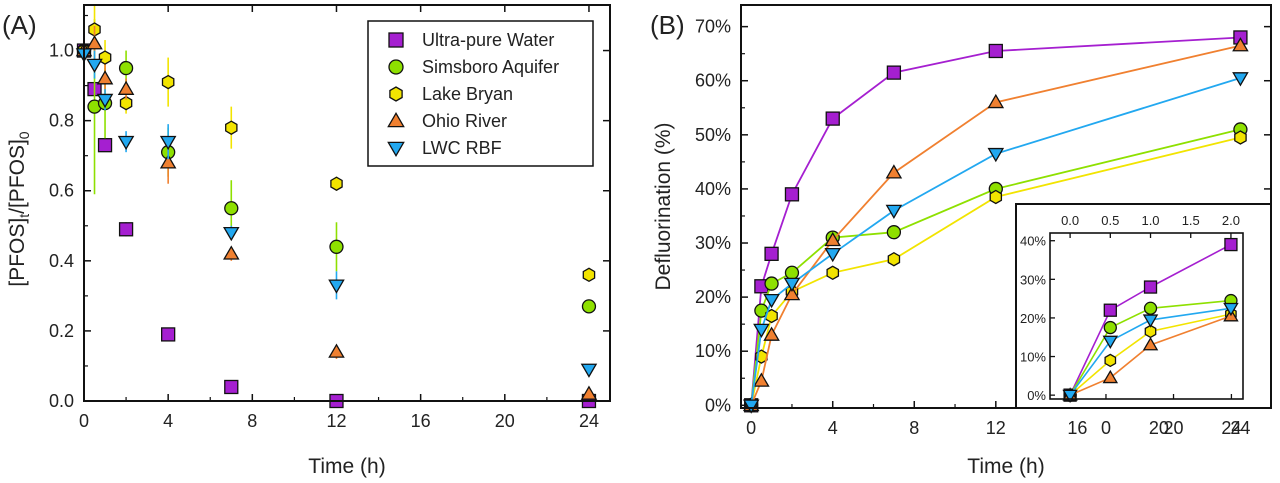 The width and height of the screenshot is (1280, 483). Describe the element at coordinates (396, 94) in the screenshot. I see `legend-marker-lake-bryan` at that location.